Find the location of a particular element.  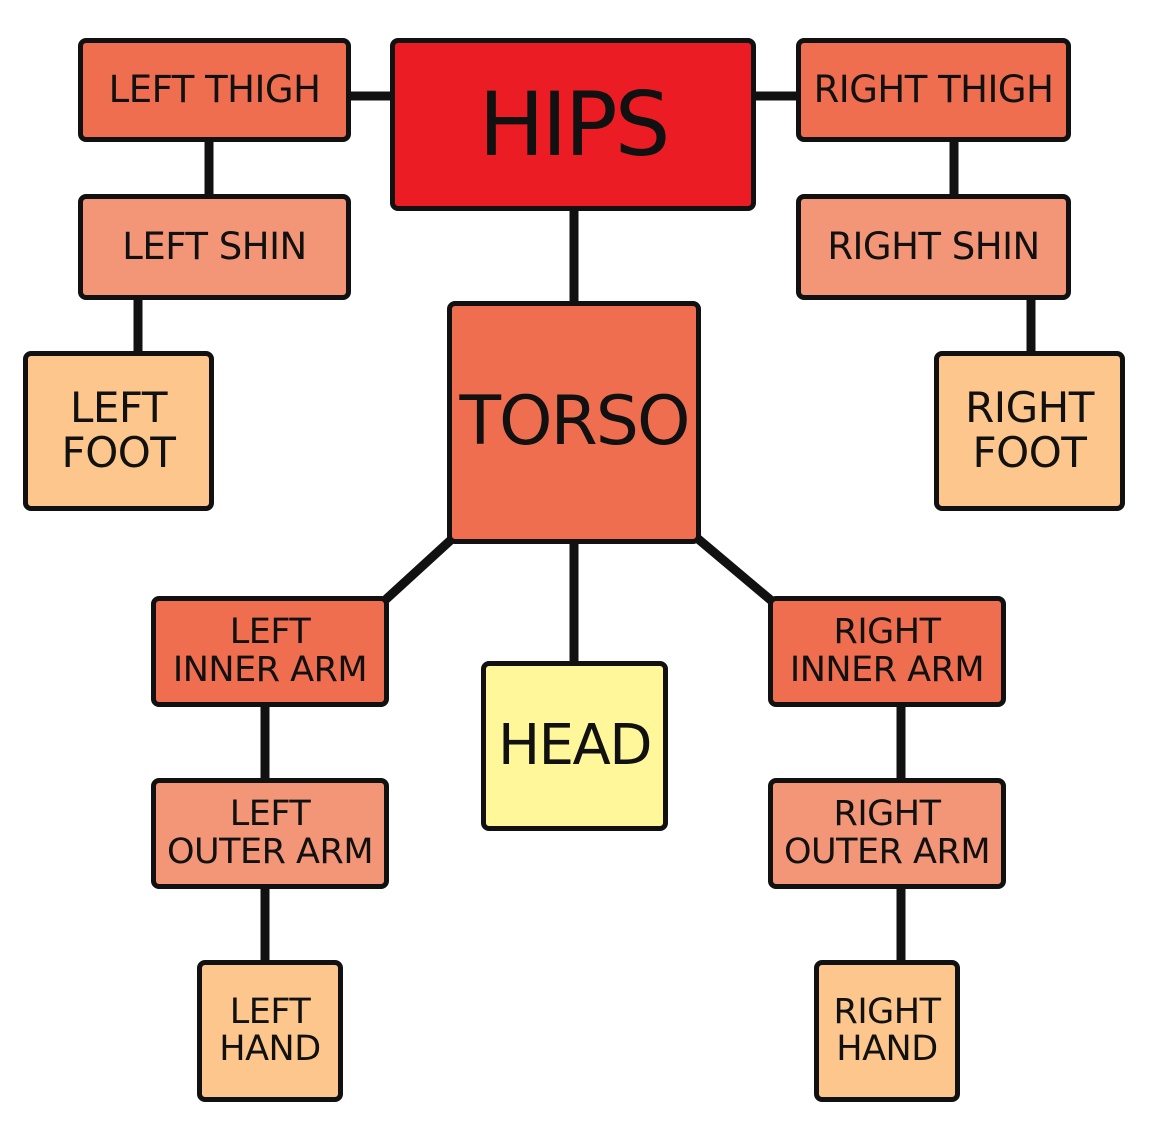

left-shin-node: LEFT SHIN is located at coordinates (214, 247).